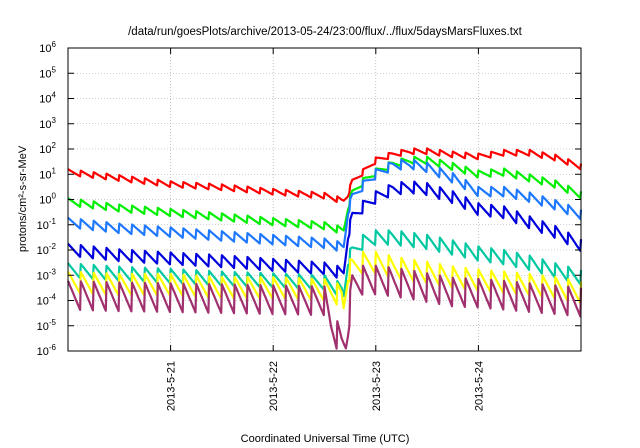 The height and width of the screenshot is (448, 640). I want to click on y-tick-label: 10⁰, so click(47, 199).